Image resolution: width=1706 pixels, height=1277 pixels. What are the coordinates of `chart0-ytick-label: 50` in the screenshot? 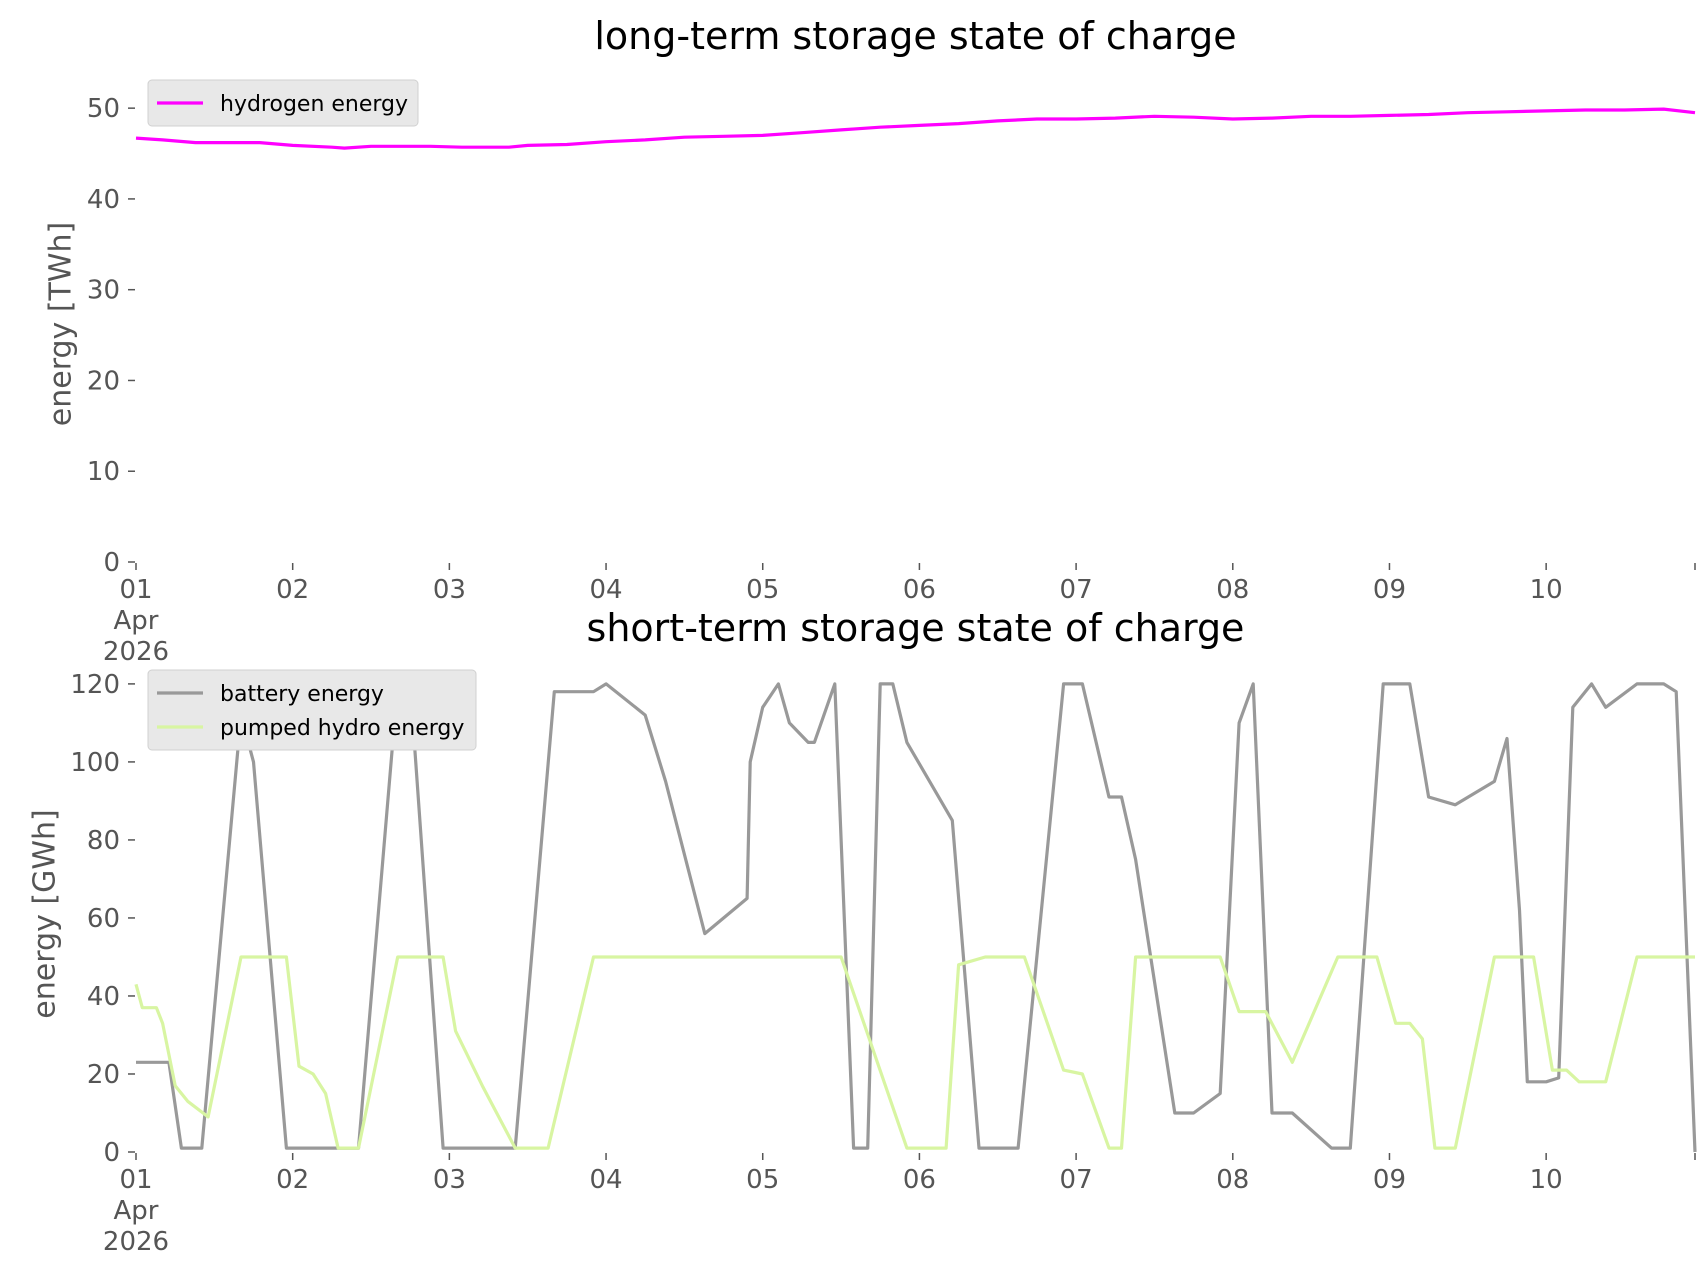 It's located at (103, 109).